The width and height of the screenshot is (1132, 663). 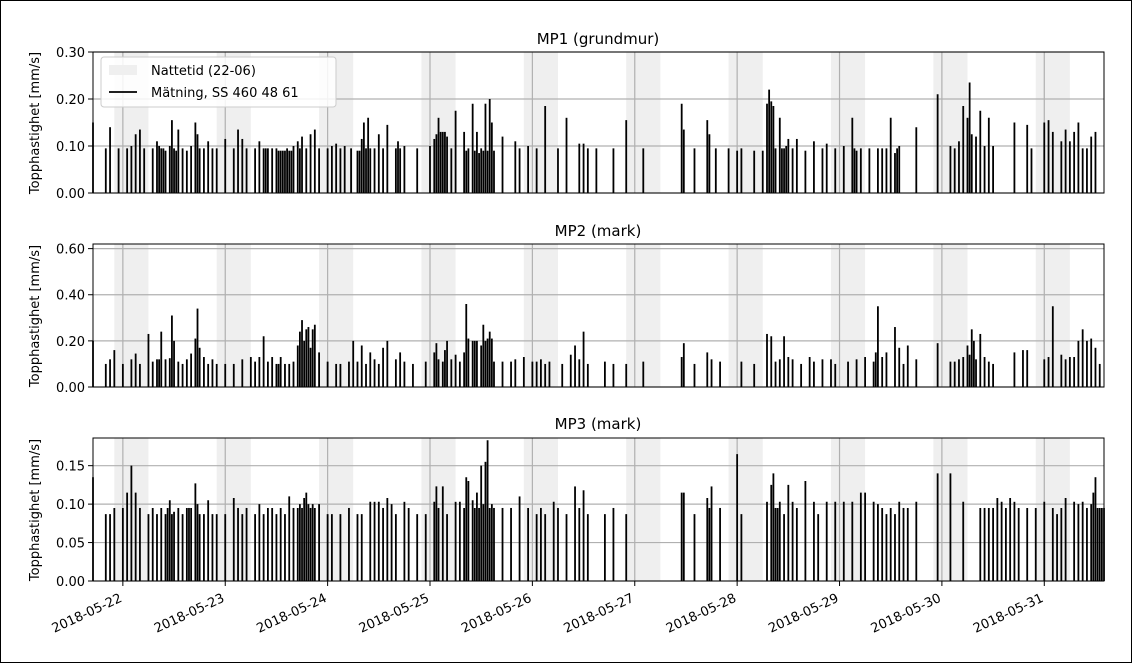 I want to click on y-tick-label: 0.30, so click(x=70, y=53).